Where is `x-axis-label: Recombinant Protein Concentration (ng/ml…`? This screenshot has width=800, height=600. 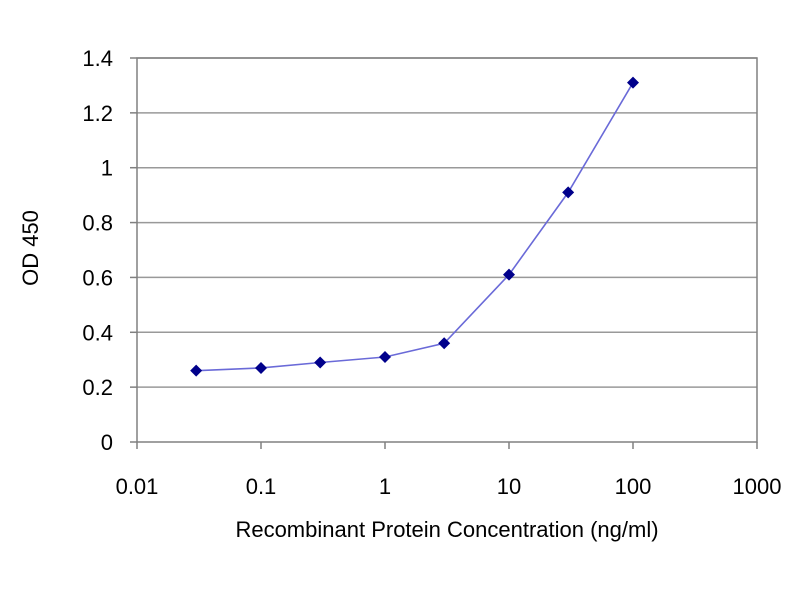
x-axis-label: Recombinant Protein Concentration (ng/ml… is located at coordinates (446, 529).